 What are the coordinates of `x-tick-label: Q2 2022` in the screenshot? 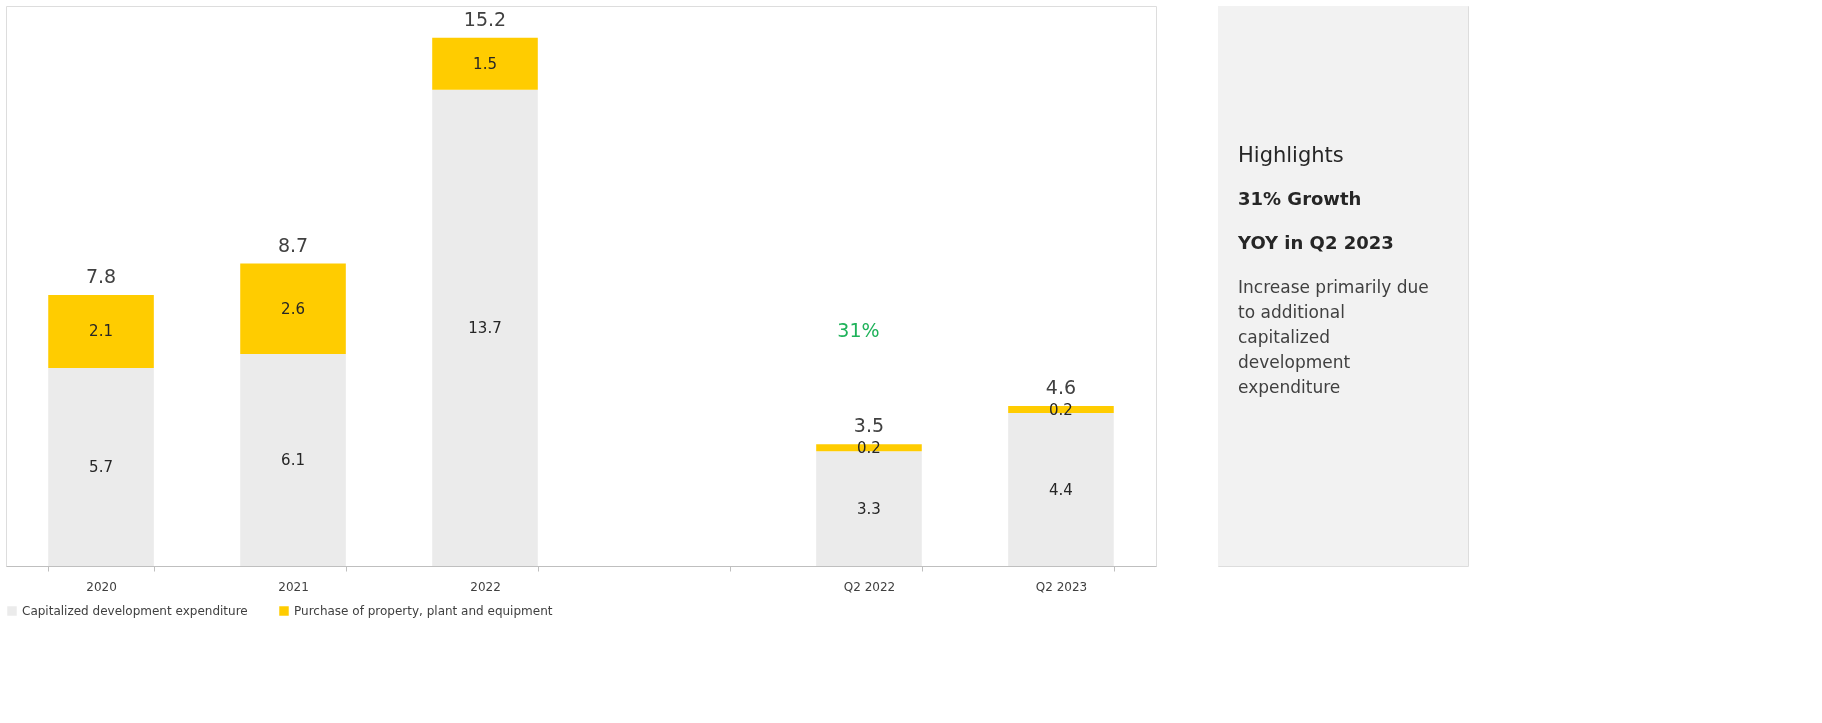 It's located at (869, 586).